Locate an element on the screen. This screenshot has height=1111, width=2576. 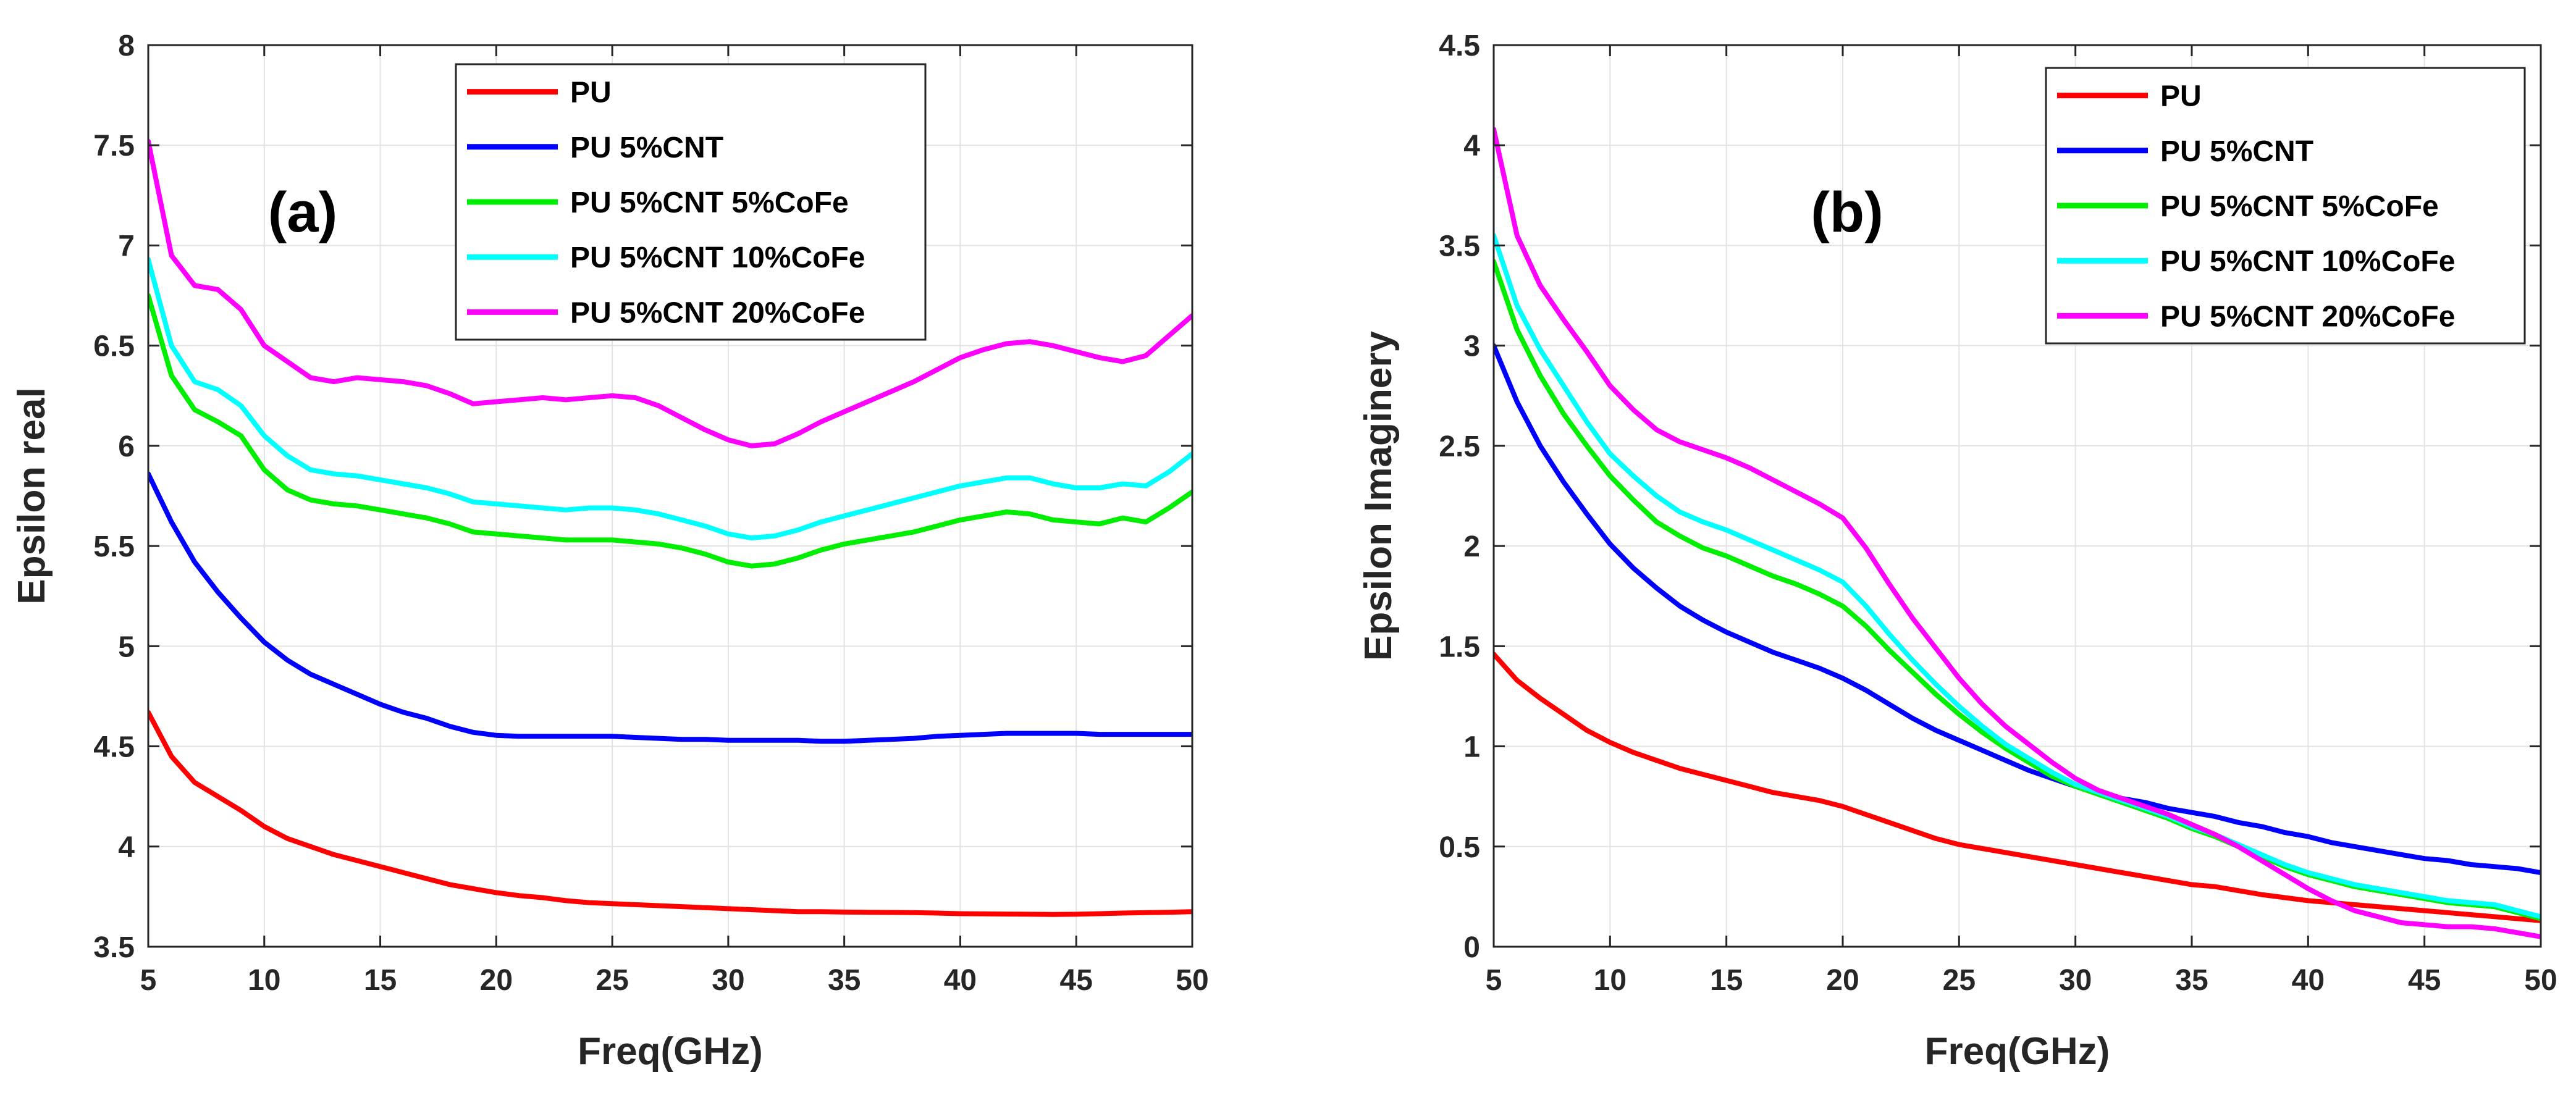
y-tick-label: 1 is located at coordinates (1472, 748).